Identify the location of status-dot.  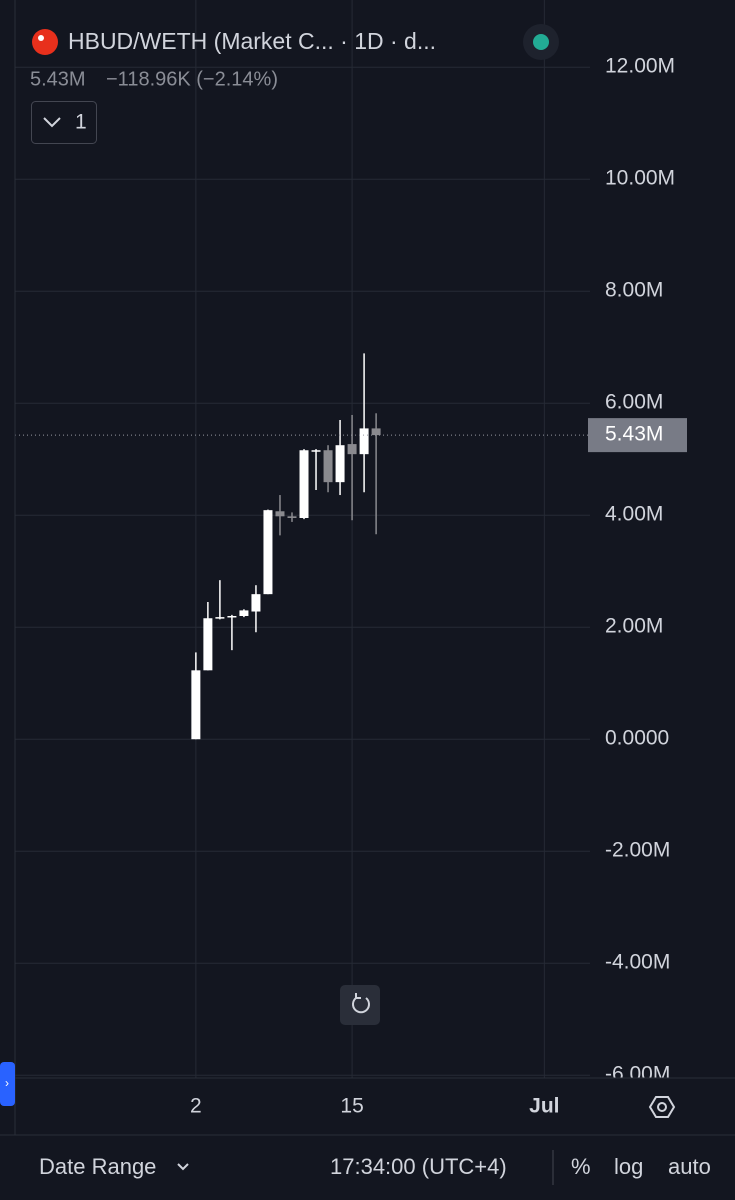
(541, 42).